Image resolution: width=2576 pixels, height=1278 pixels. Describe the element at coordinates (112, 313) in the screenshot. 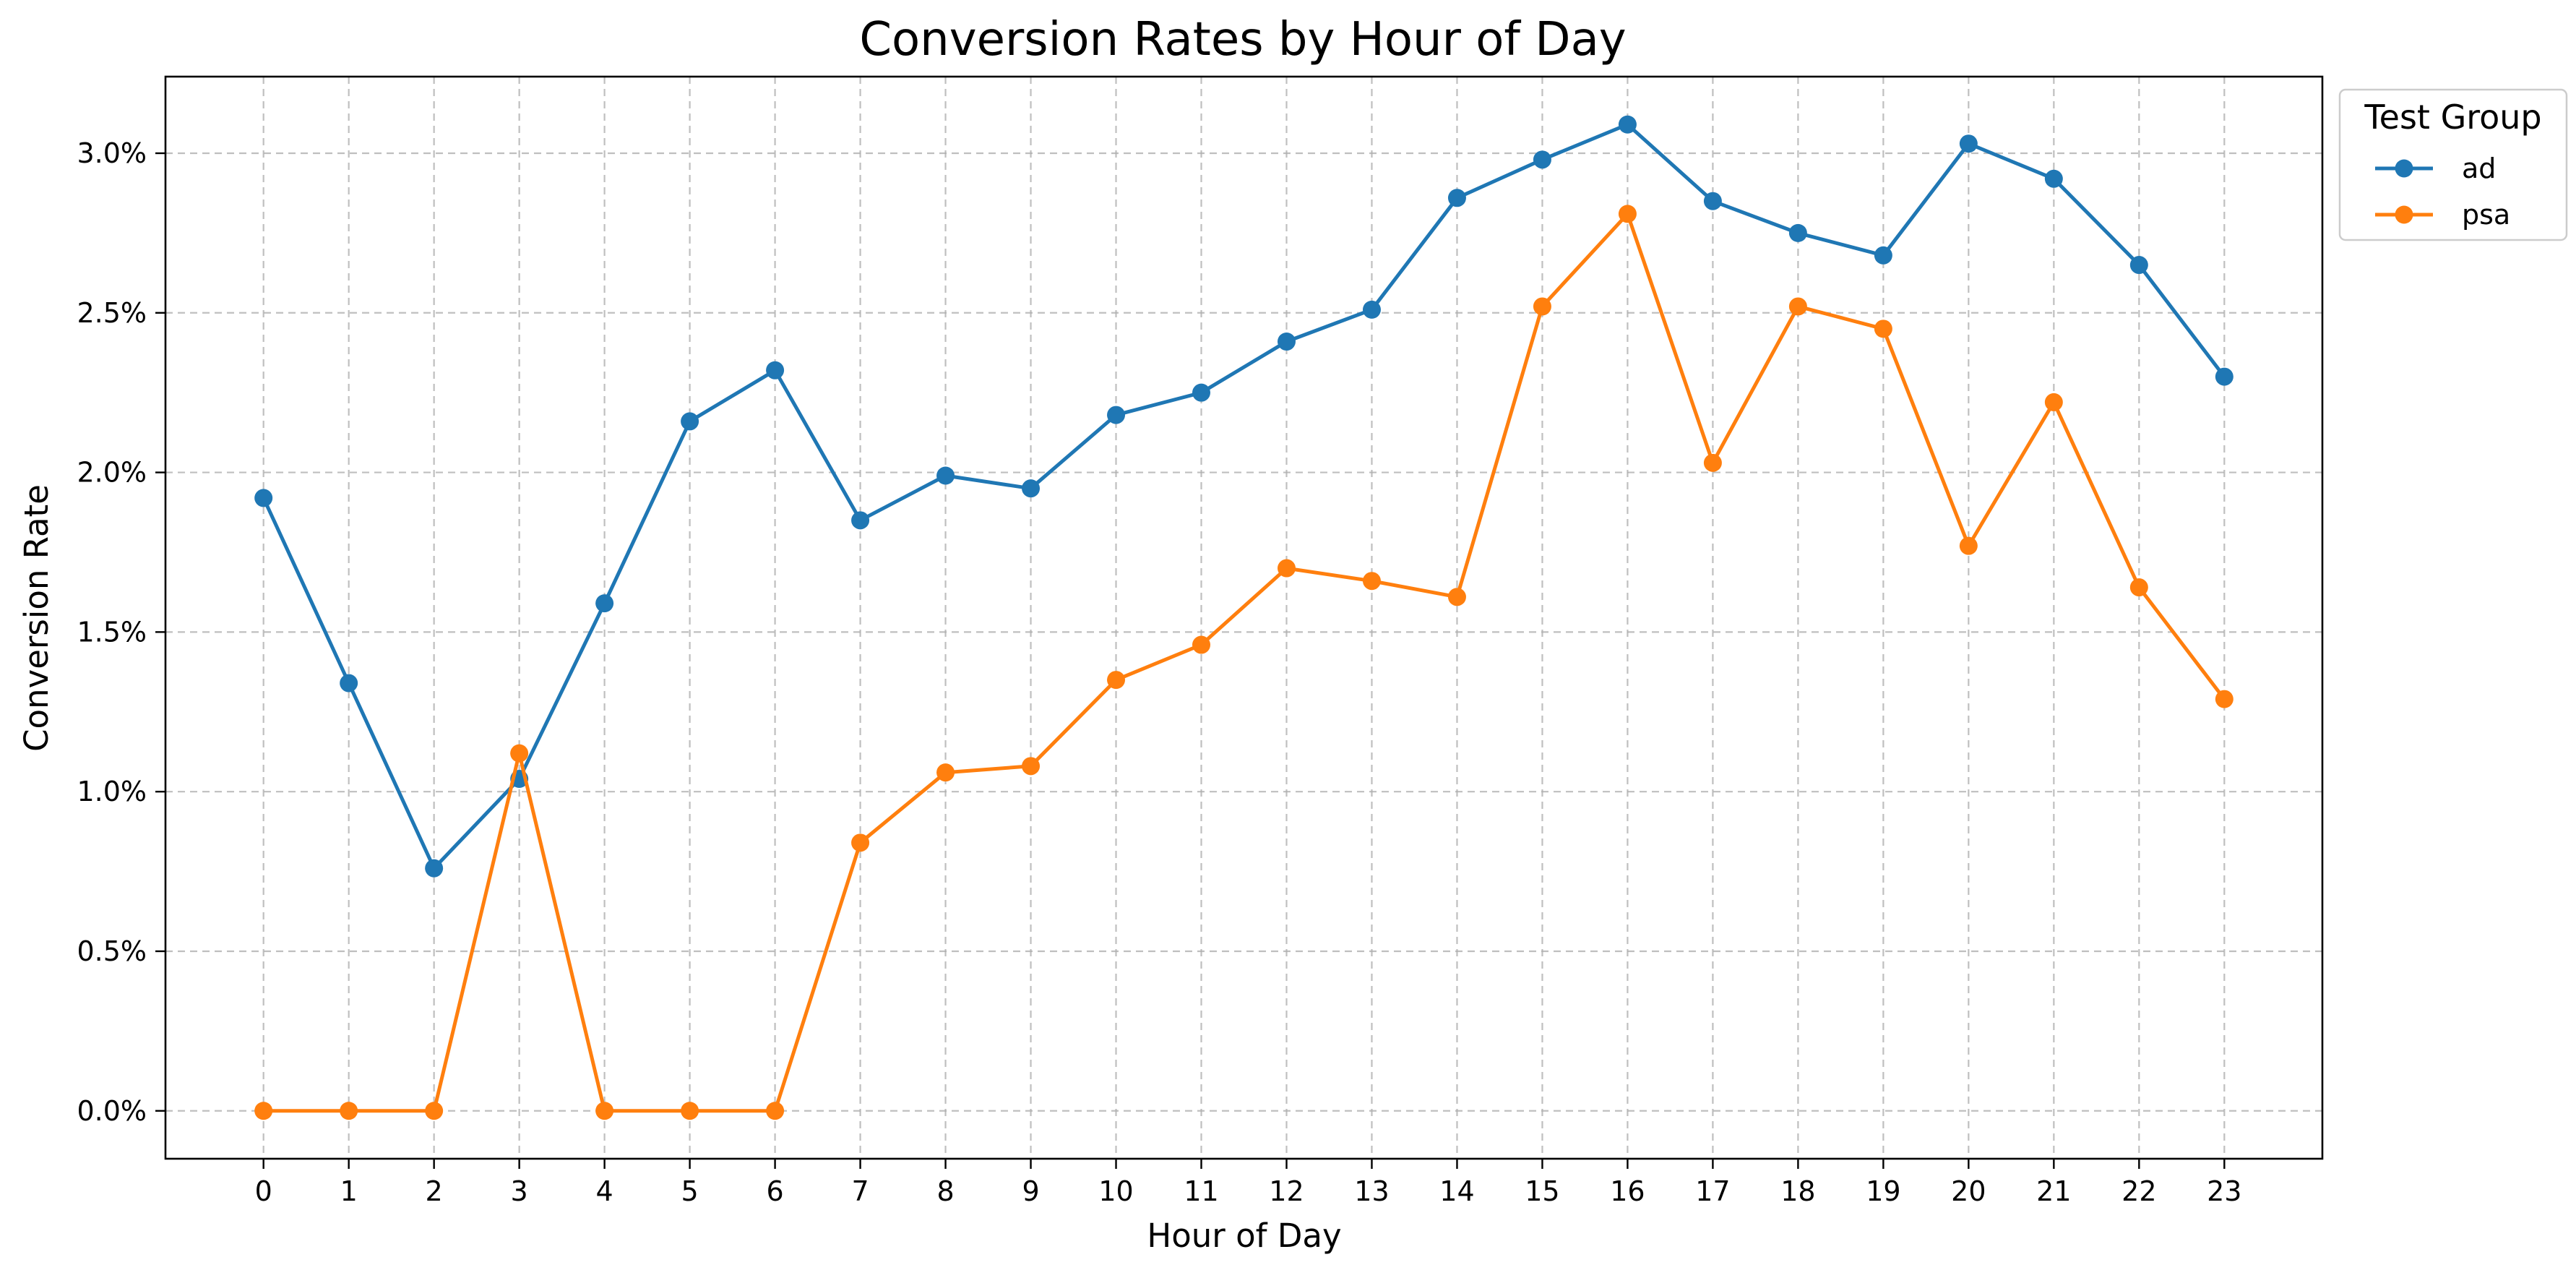

I see `y-tick-label: 2.5%` at that location.